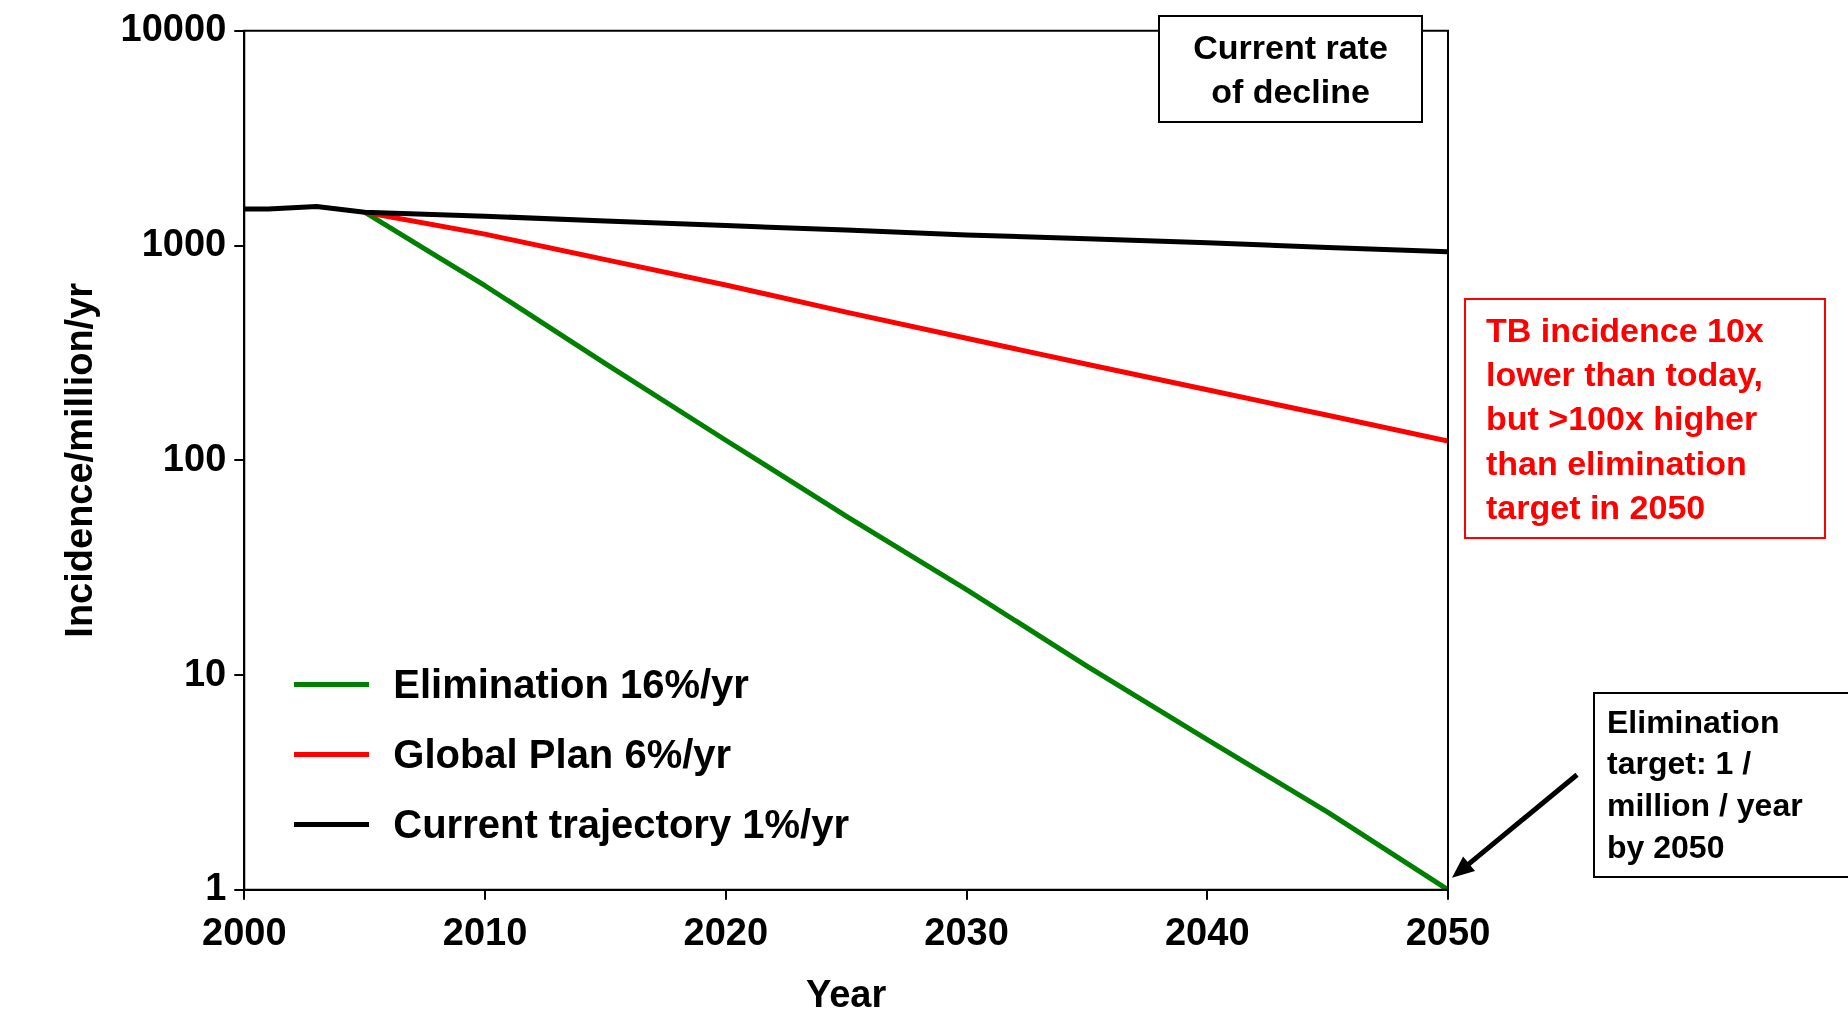 The image size is (1848, 1023). Describe the element at coordinates (216, 887) in the screenshot. I see `y-tick-label: 1` at that location.